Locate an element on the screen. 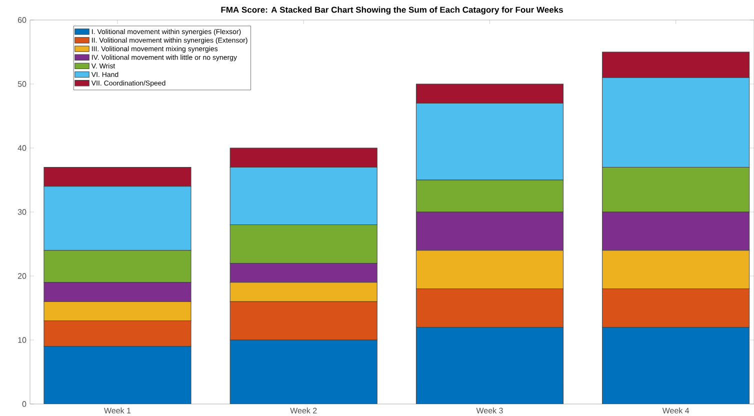 Image resolution: width=754 pixels, height=416 pixels. chart-title: FMA Score: A Stacked Bar Chart Showing the Sum of Each Catagory for Four Weeks is located at coordinates (392, 10).